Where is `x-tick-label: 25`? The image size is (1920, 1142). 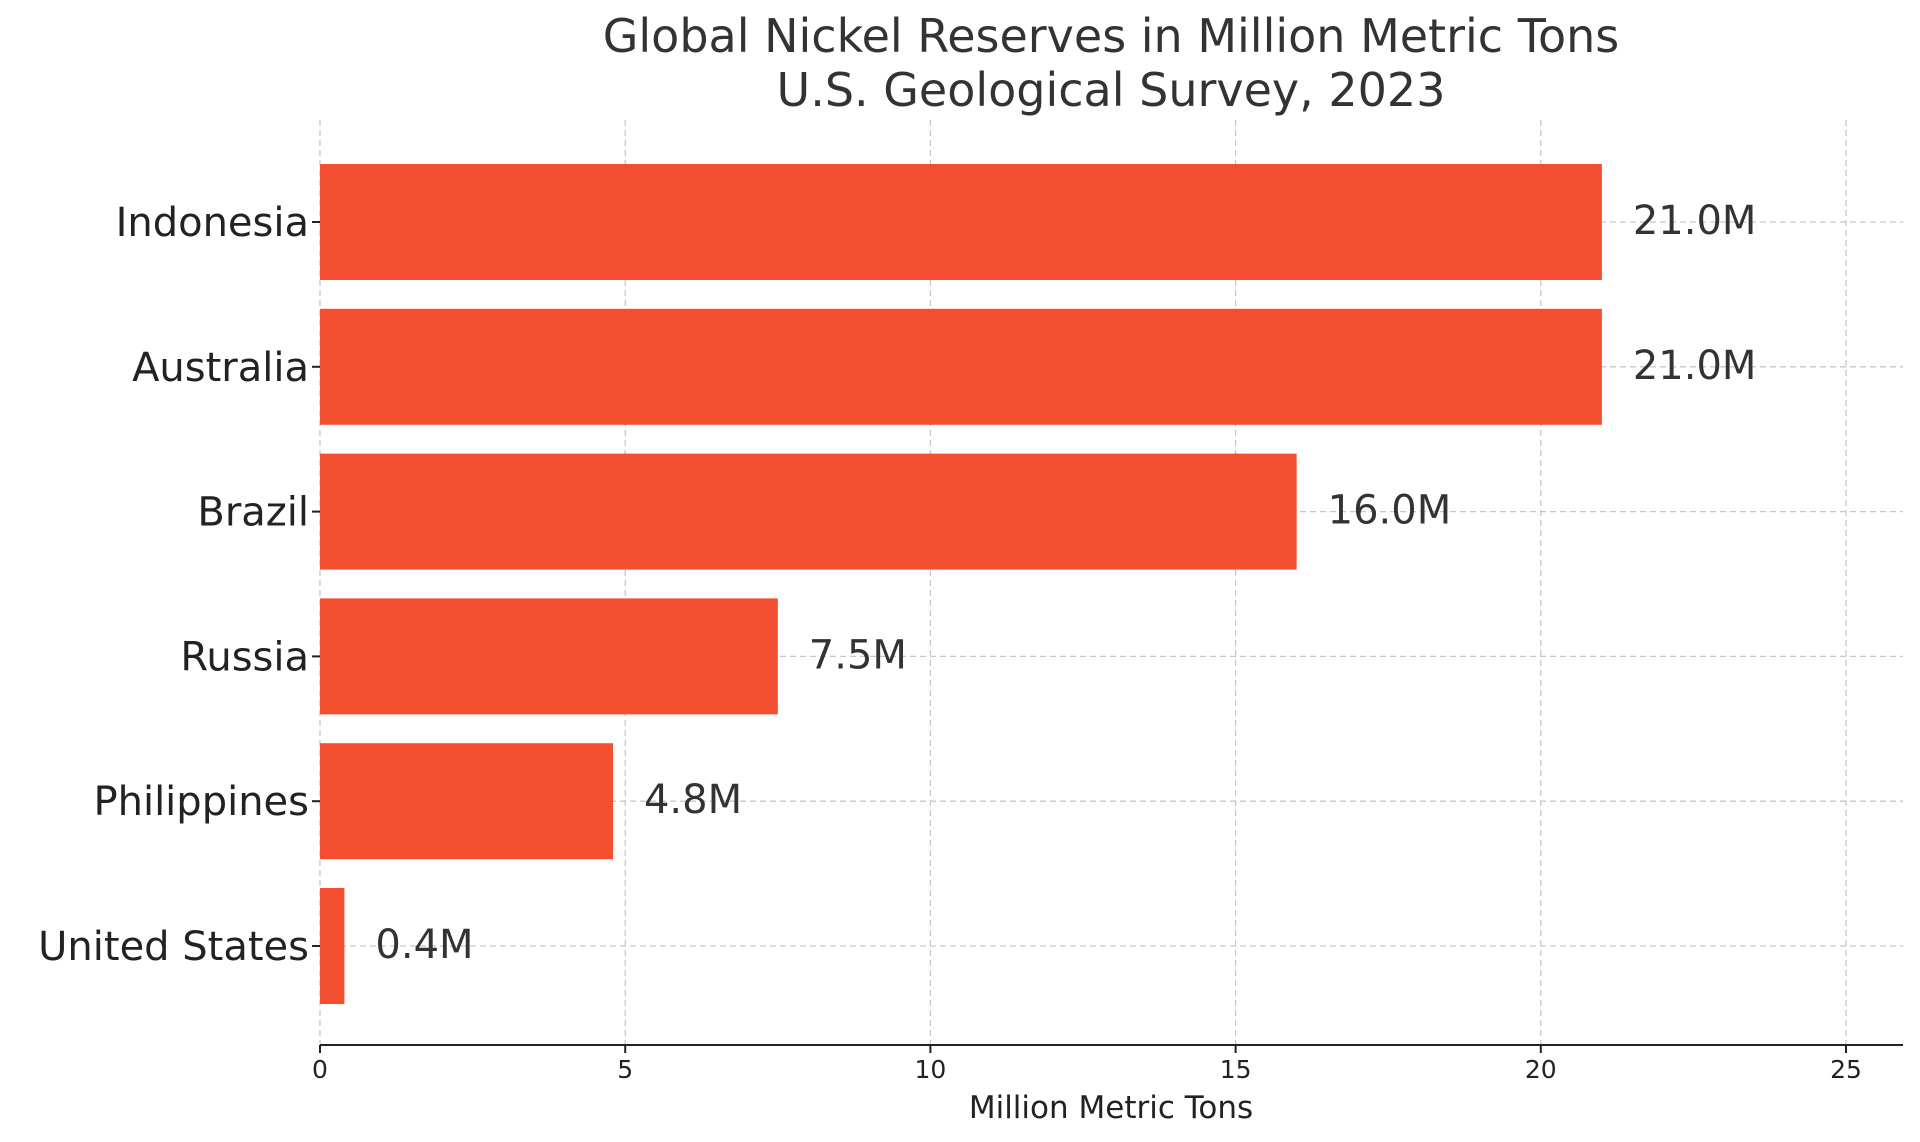 x-tick-label: 25 is located at coordinates (1846, 1069).